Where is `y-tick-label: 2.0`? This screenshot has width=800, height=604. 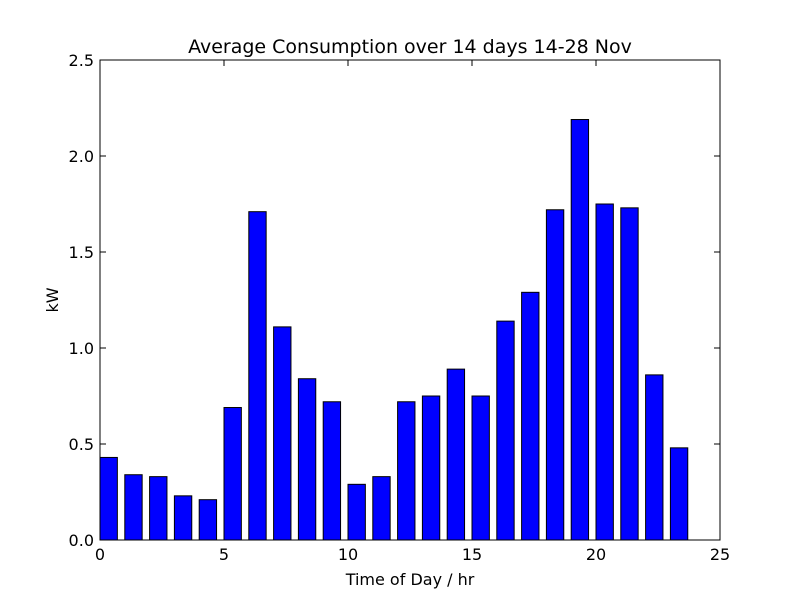
y-tick-label: 2.0 is located at coordinates (81, 156).